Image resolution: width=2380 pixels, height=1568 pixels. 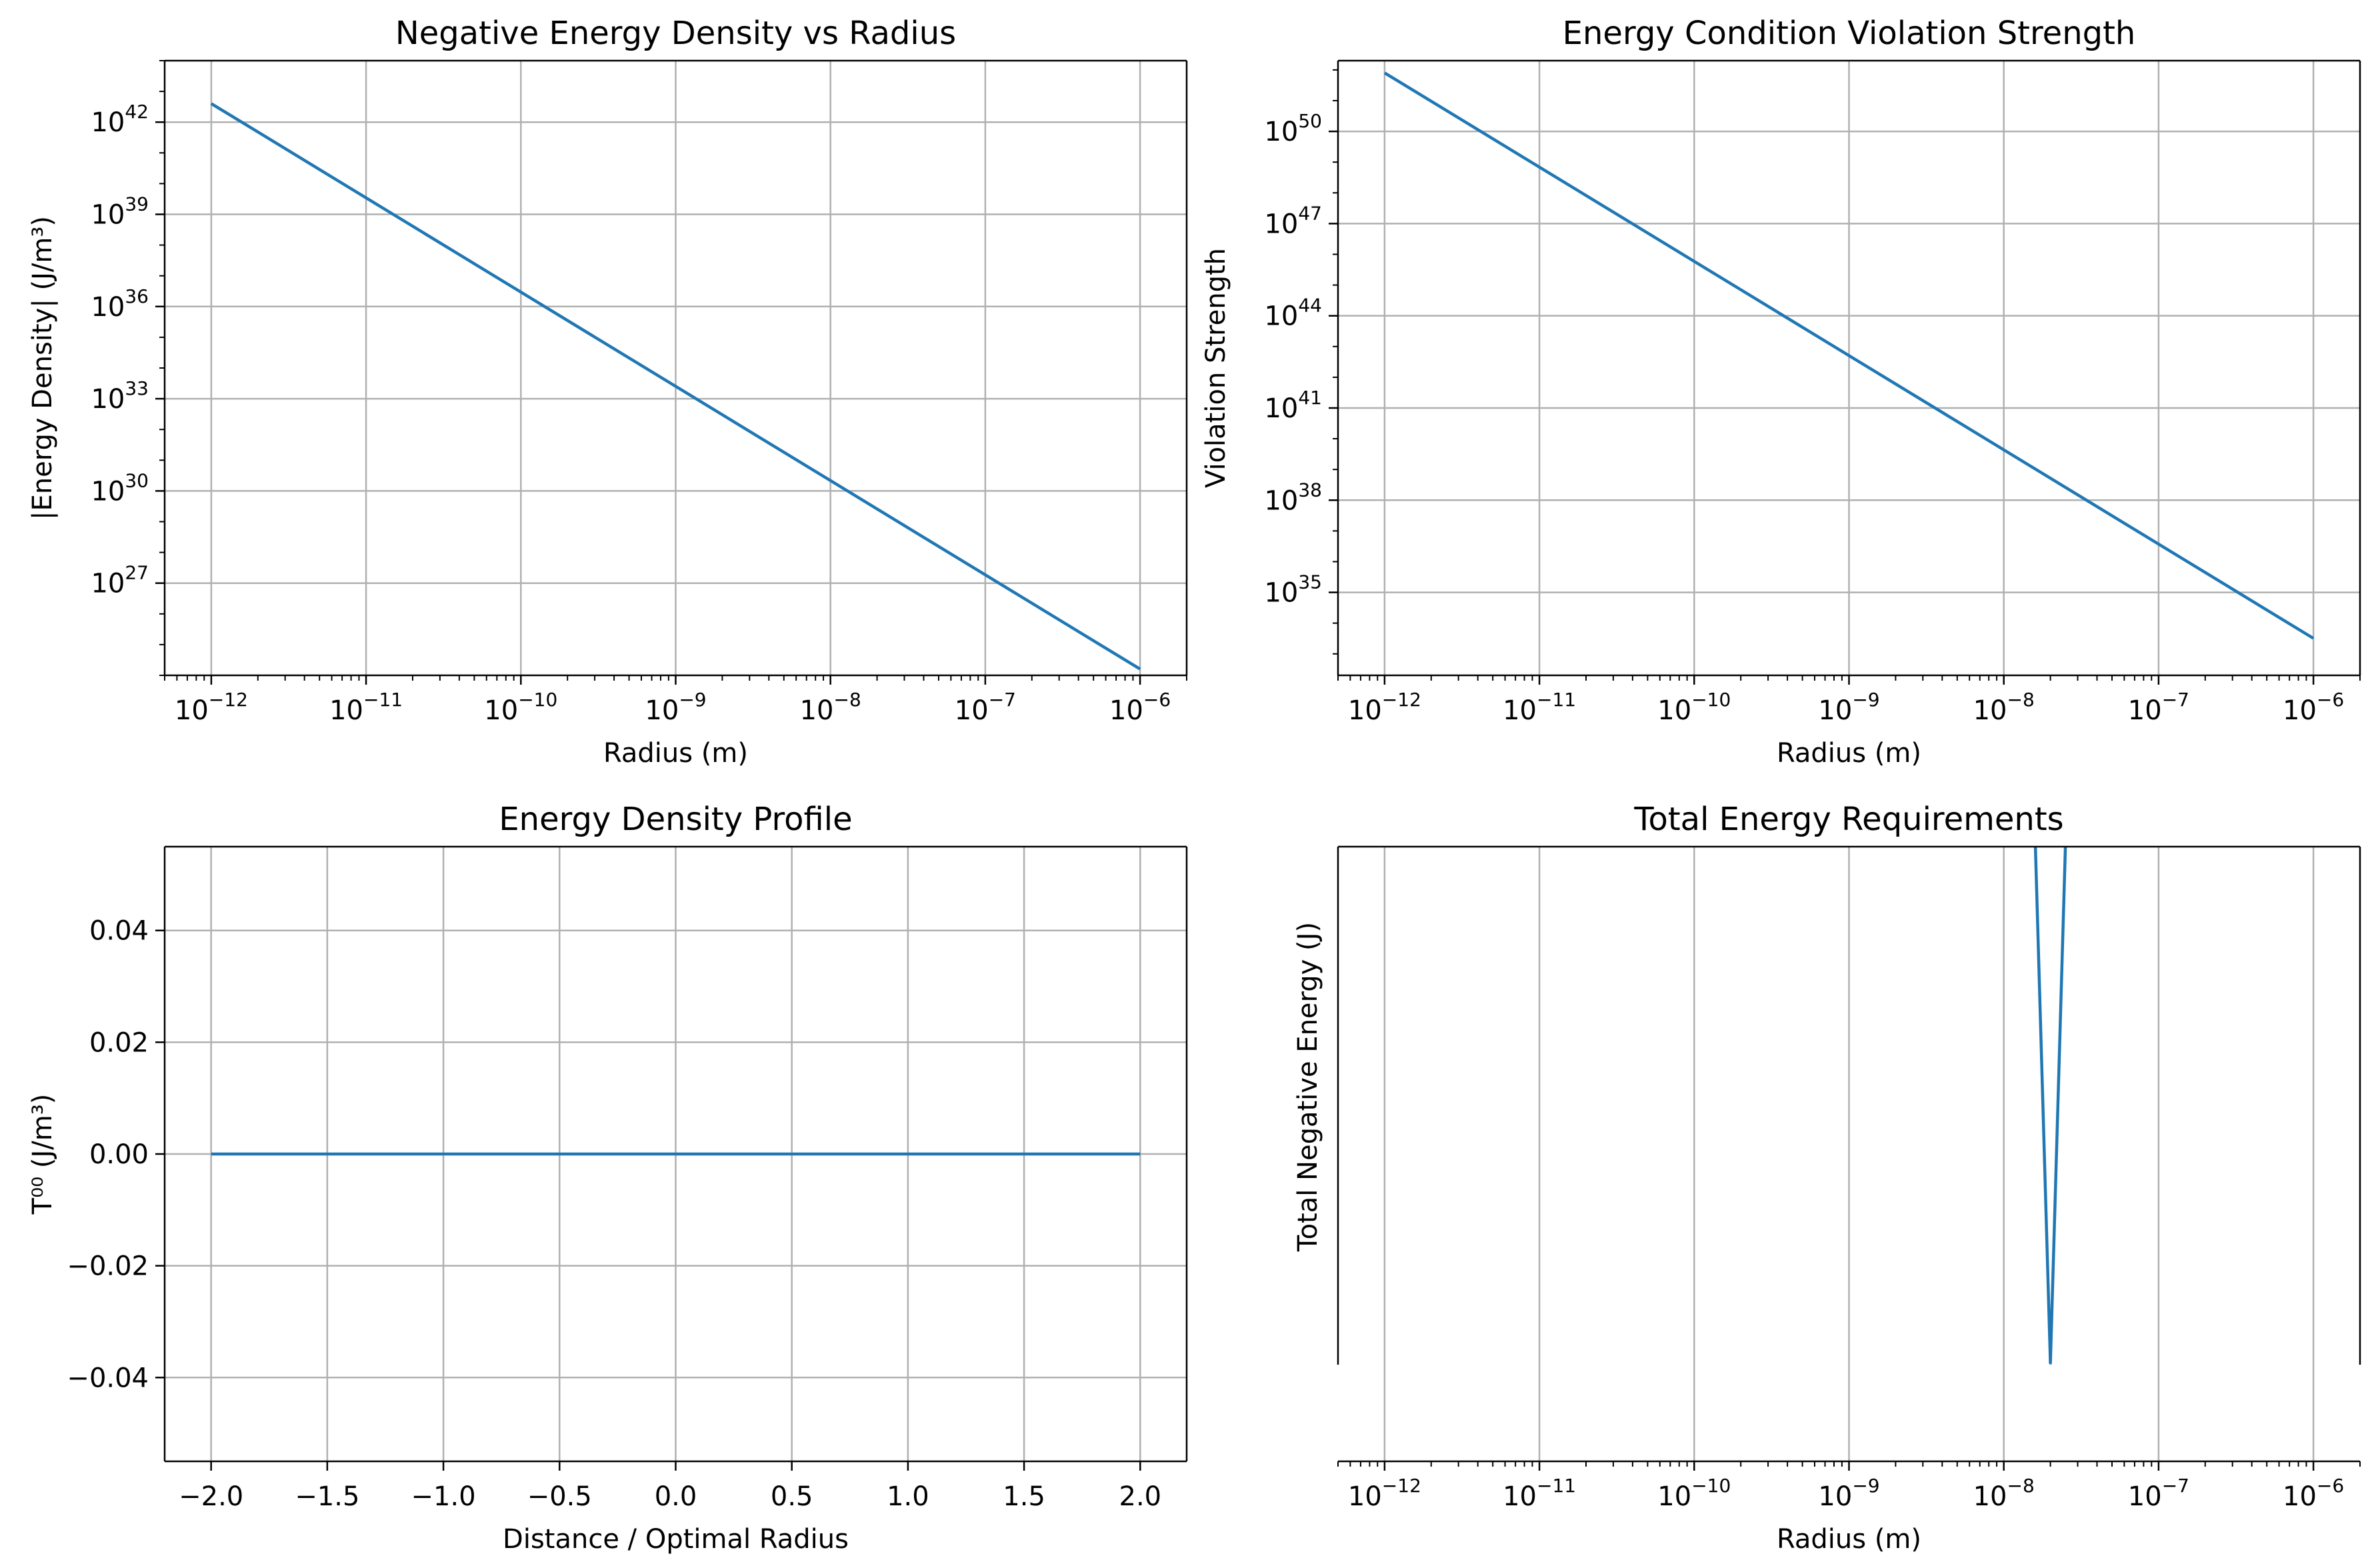 I want to click on x-tick-label: 1.5, so click(x=1024, y=1496).